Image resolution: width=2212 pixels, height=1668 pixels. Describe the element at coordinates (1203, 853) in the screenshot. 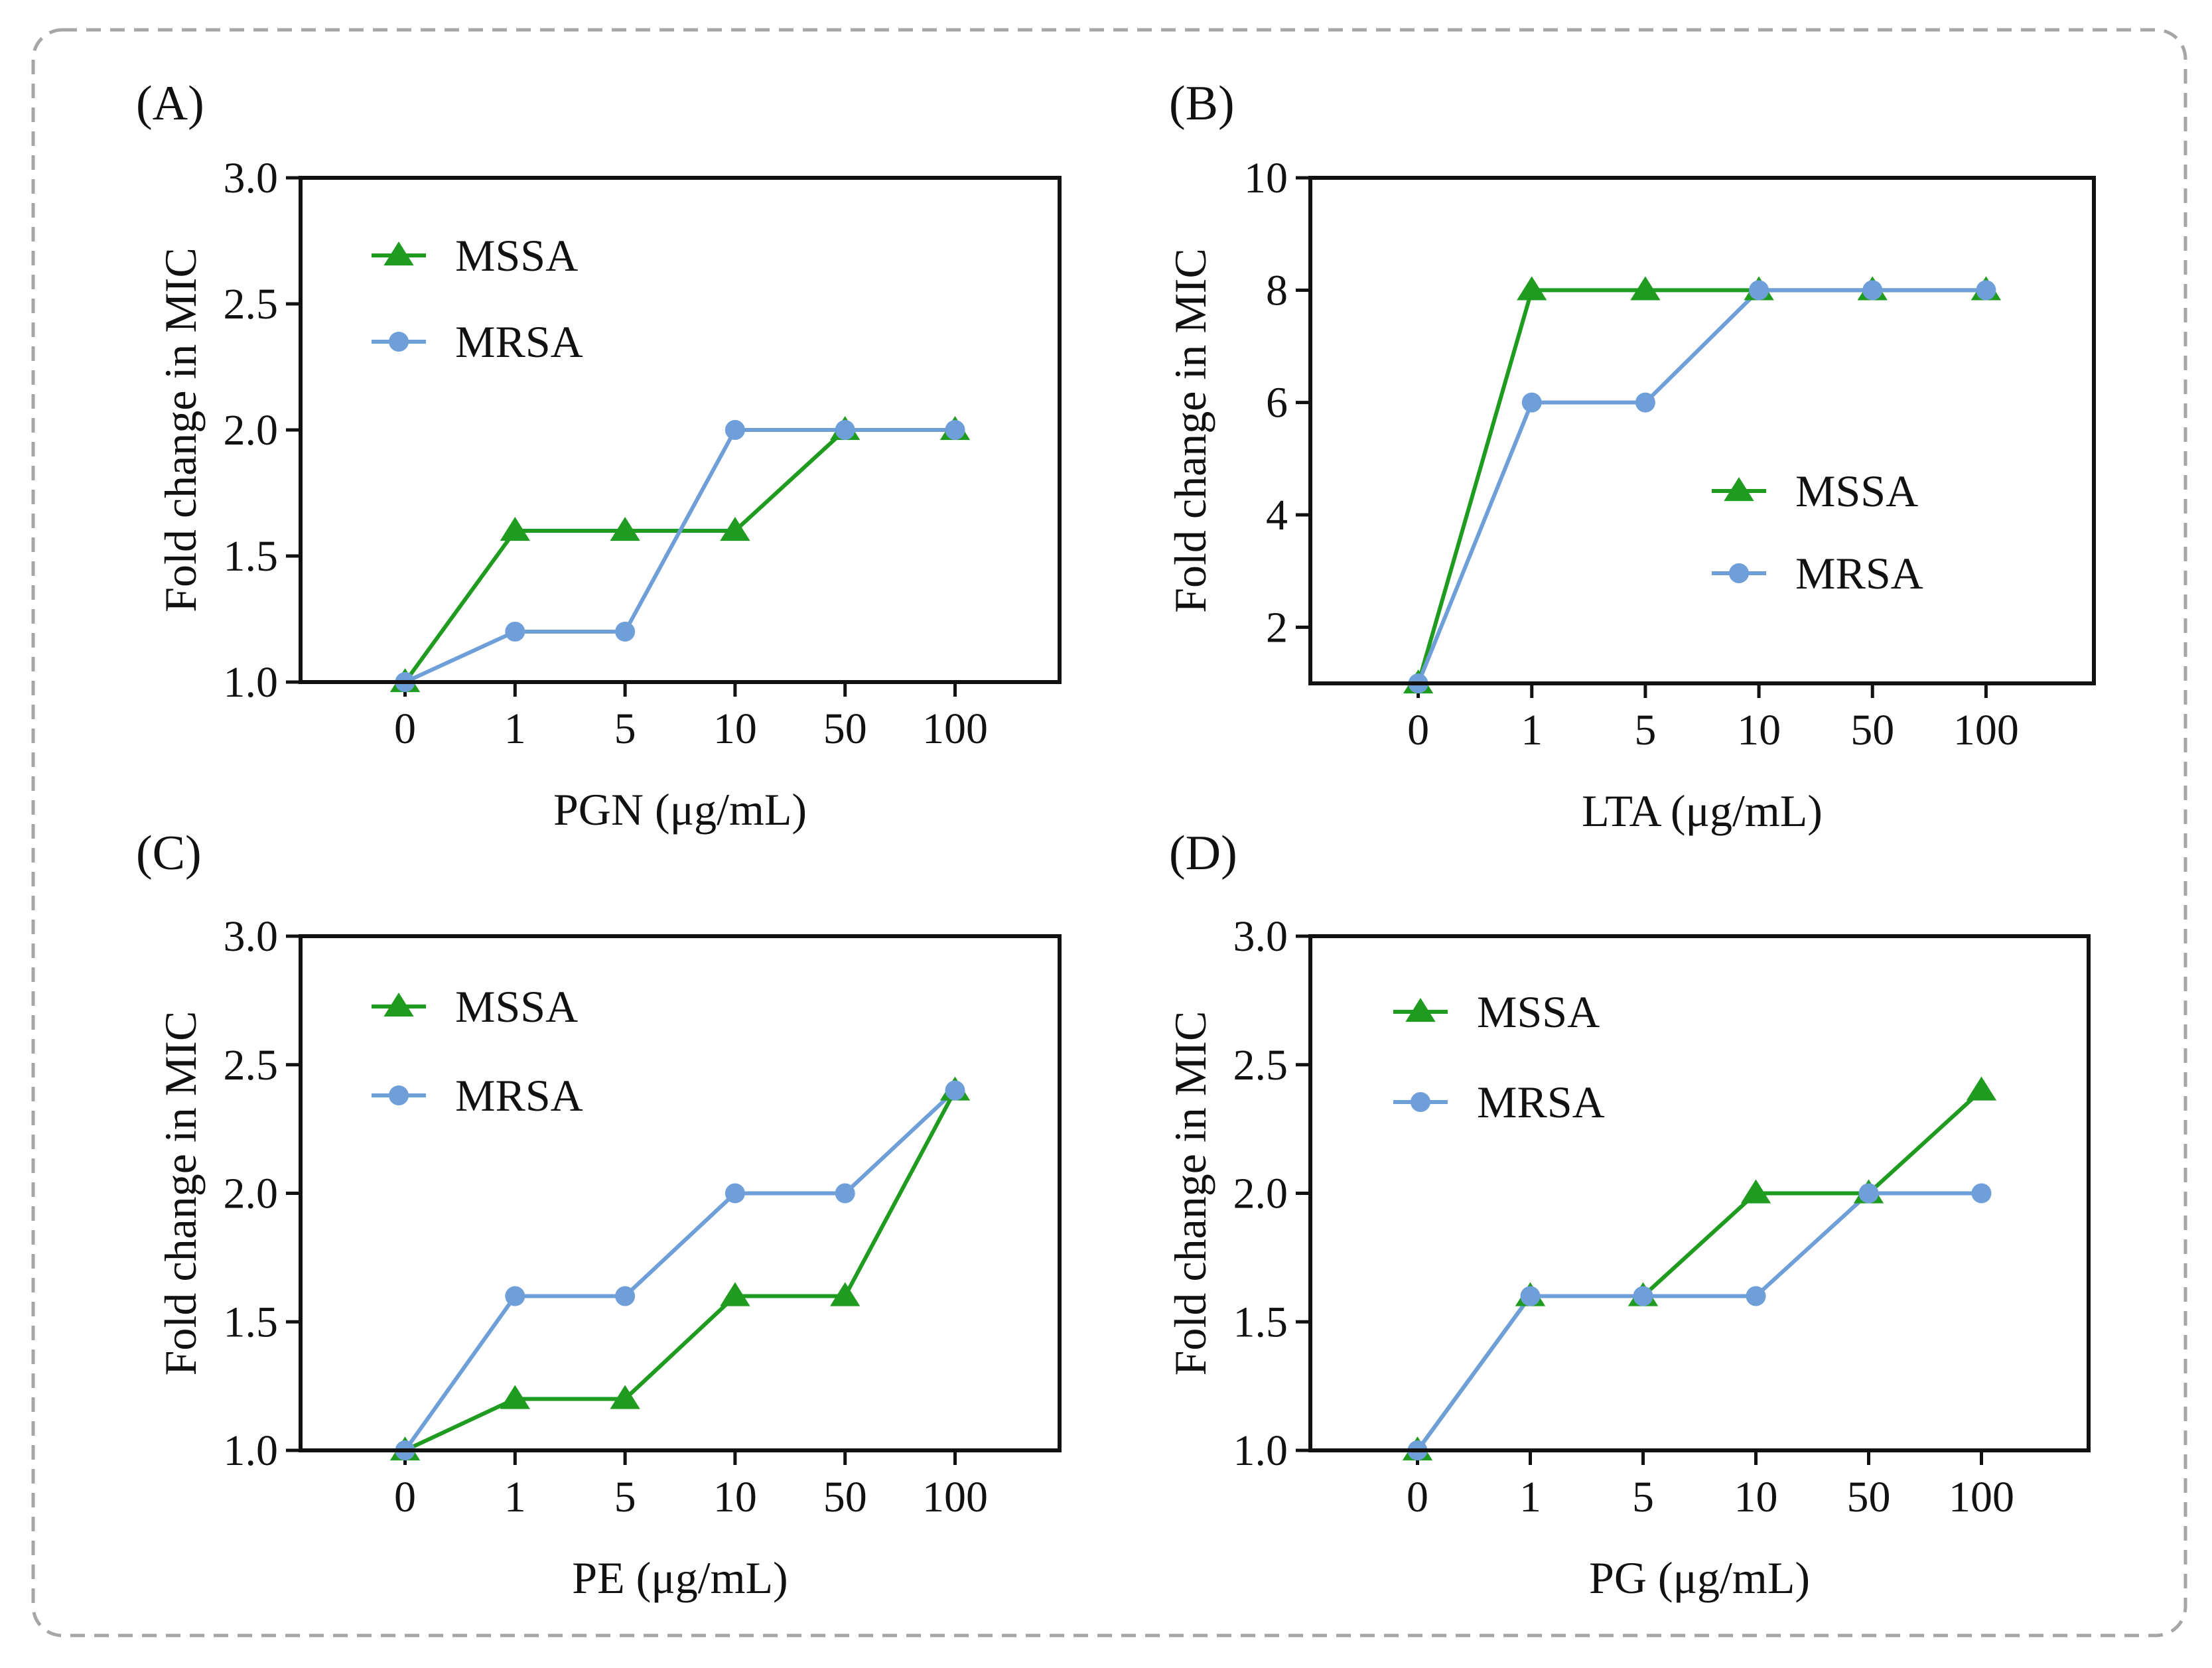

I see `panel-letter: (D)` at that location.